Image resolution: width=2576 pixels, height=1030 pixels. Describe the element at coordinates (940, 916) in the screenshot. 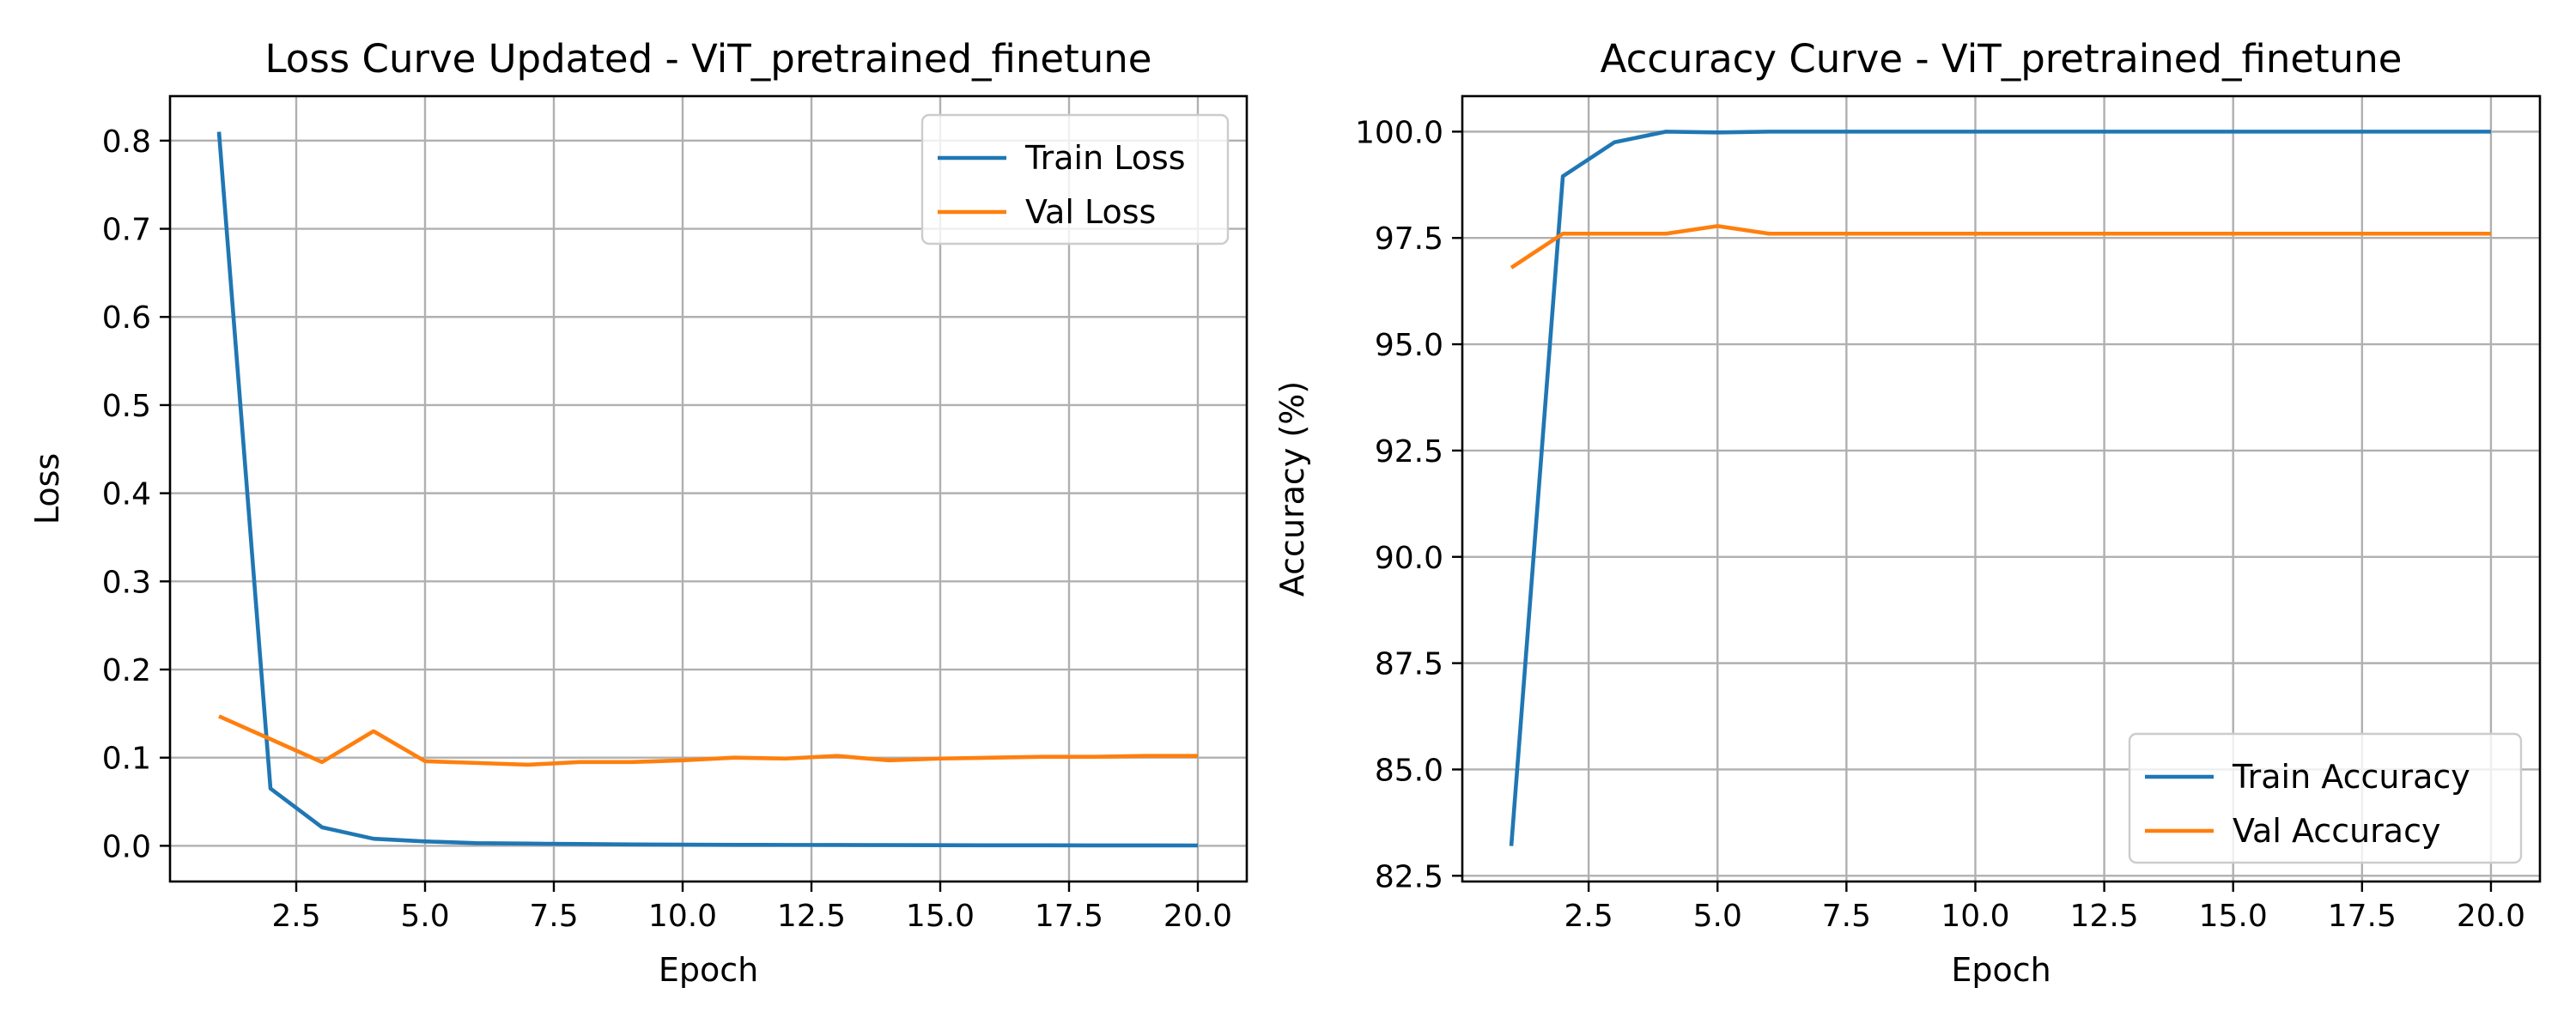

I see `loss-xtick-label-5: 15.0` at that location.